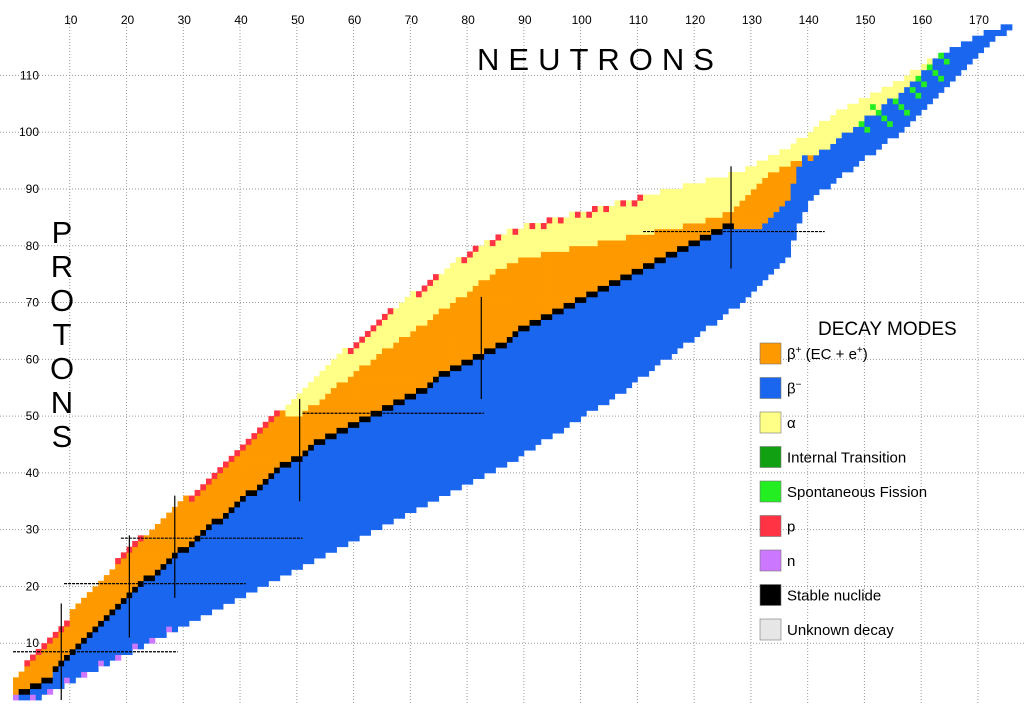 Image resolution: width=1026 pixels, height=705 pixels. I want to click on x-tick-label: 70, so click(412, 20).